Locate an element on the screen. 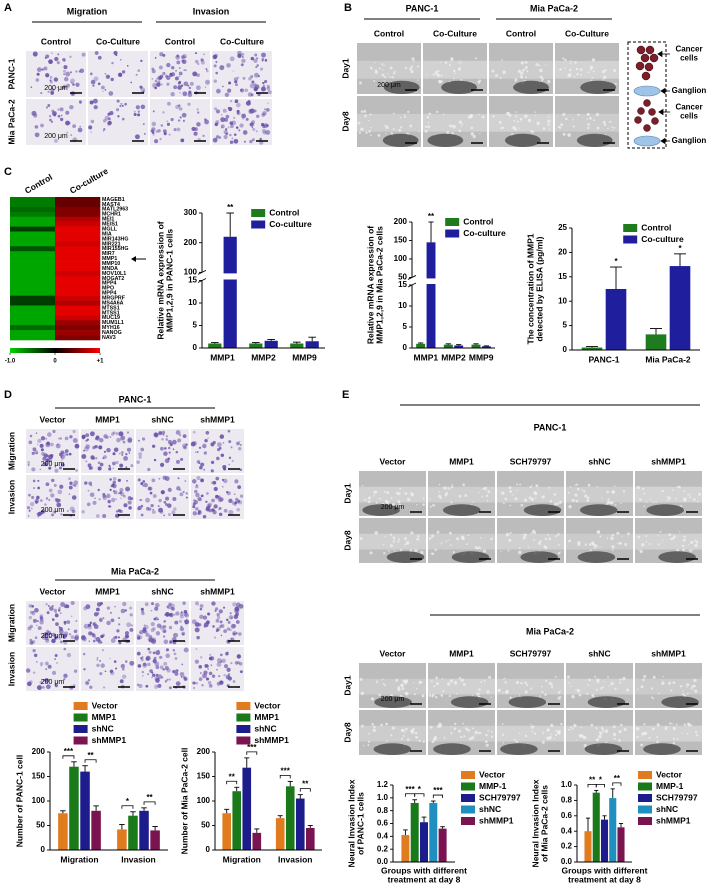 This screenshot has height=890, width=710. colorbar-label: 0 is located at coordinates (55, 362).